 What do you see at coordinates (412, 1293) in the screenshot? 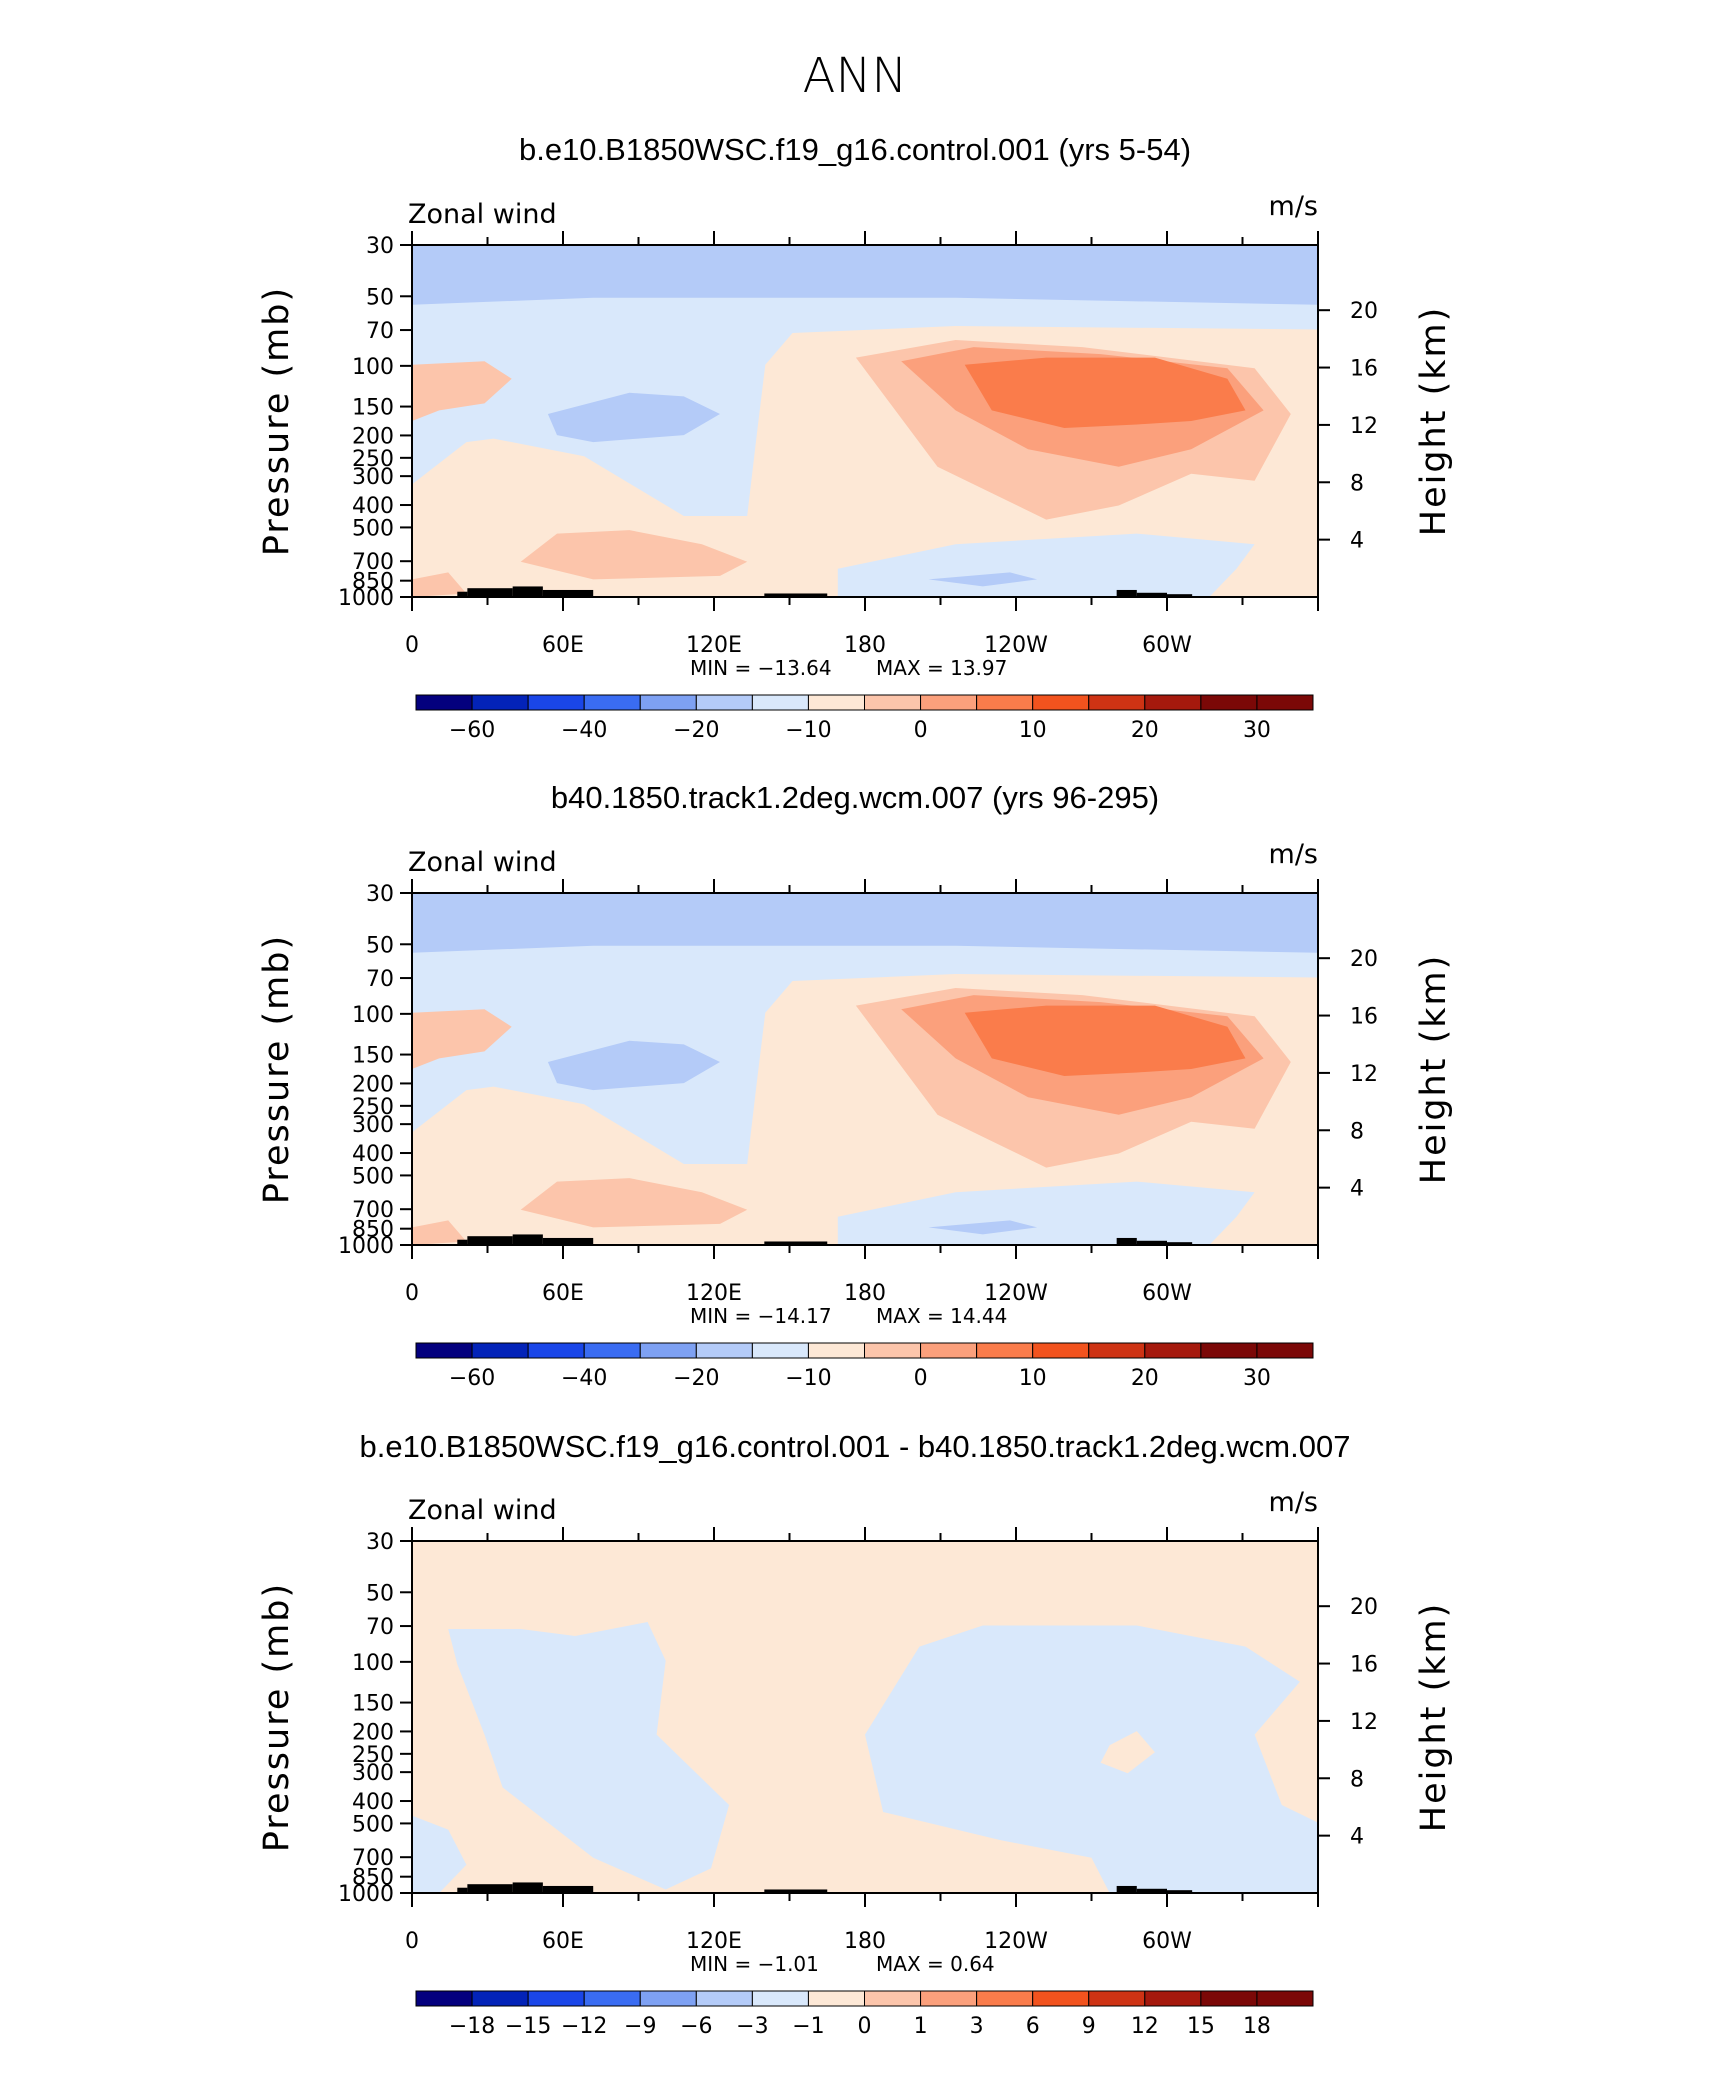
I see `x-tick-label: 0` at bounding box center [412, 1293].